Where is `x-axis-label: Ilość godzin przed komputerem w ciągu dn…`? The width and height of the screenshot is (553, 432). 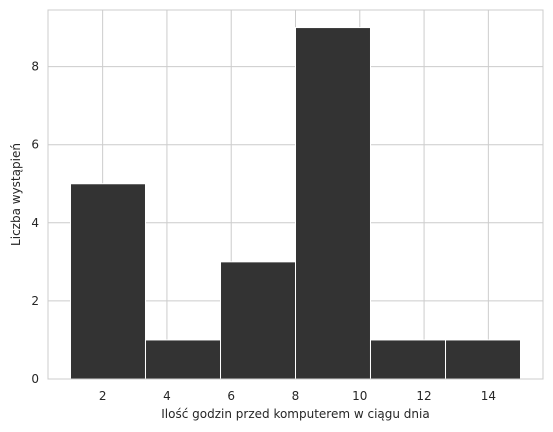
x-axis-label: Ilość godzin przed komputerem w ciągu dn… is located at coordinates (295, 414).